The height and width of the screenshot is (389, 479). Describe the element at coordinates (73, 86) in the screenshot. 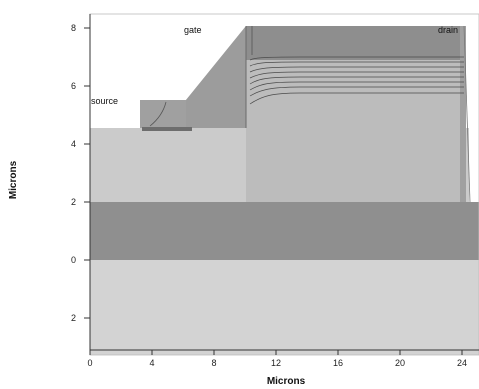

I see `y-tick-label: 6` at that location.